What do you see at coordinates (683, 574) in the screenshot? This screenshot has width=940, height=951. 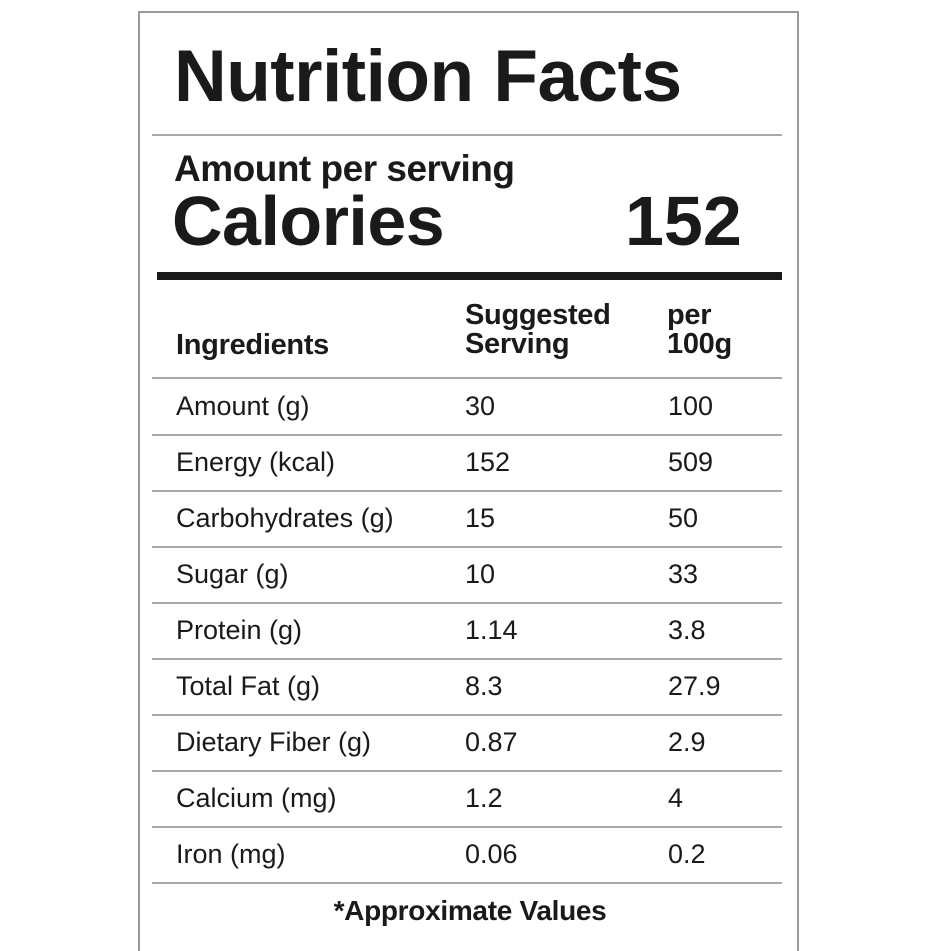 I see `per-100g-value: 33` at bounding box center [683, 574].